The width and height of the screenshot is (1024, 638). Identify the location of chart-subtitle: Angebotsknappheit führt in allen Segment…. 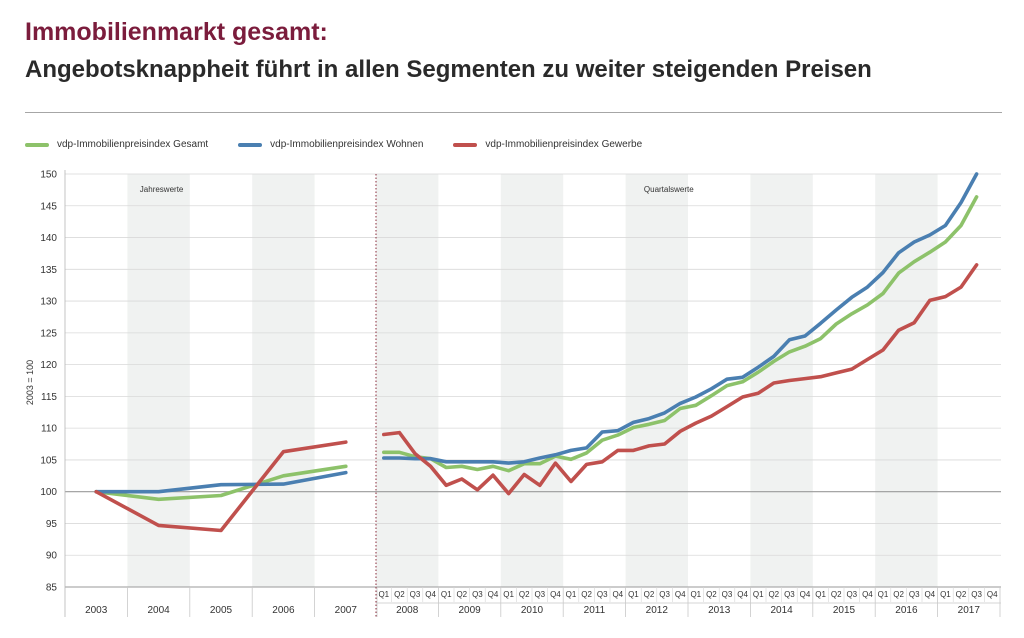
(448, 69).